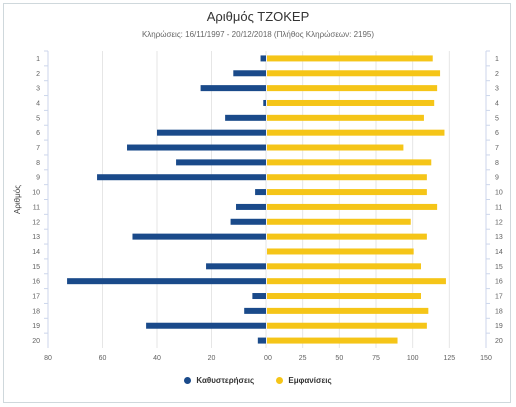  What do you see at coordinates (413, 358) in the screenshot?
I see `x-tick-right-100: 100` at bounding box center [413, 358].